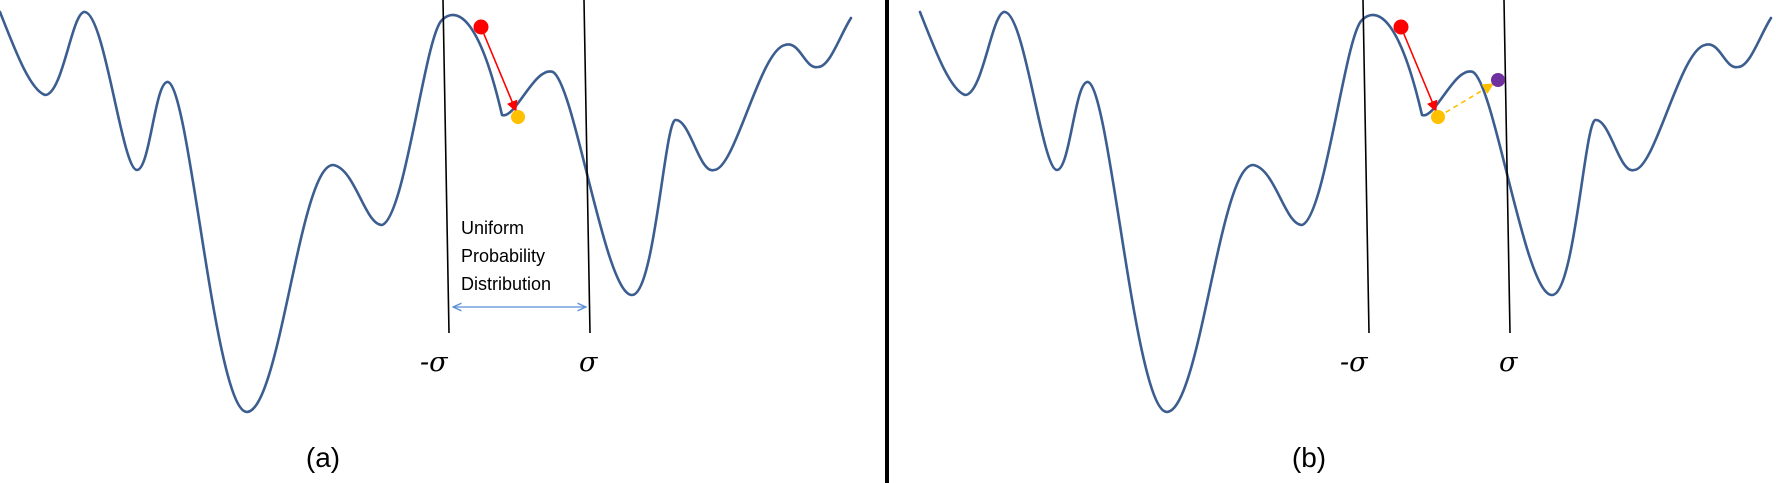 The image size is (1776, 483). What do you see at coordinates (506, 284) in the screenshot?
I see `annotation-line-3: Distribution` at bounding box center [506, 284].